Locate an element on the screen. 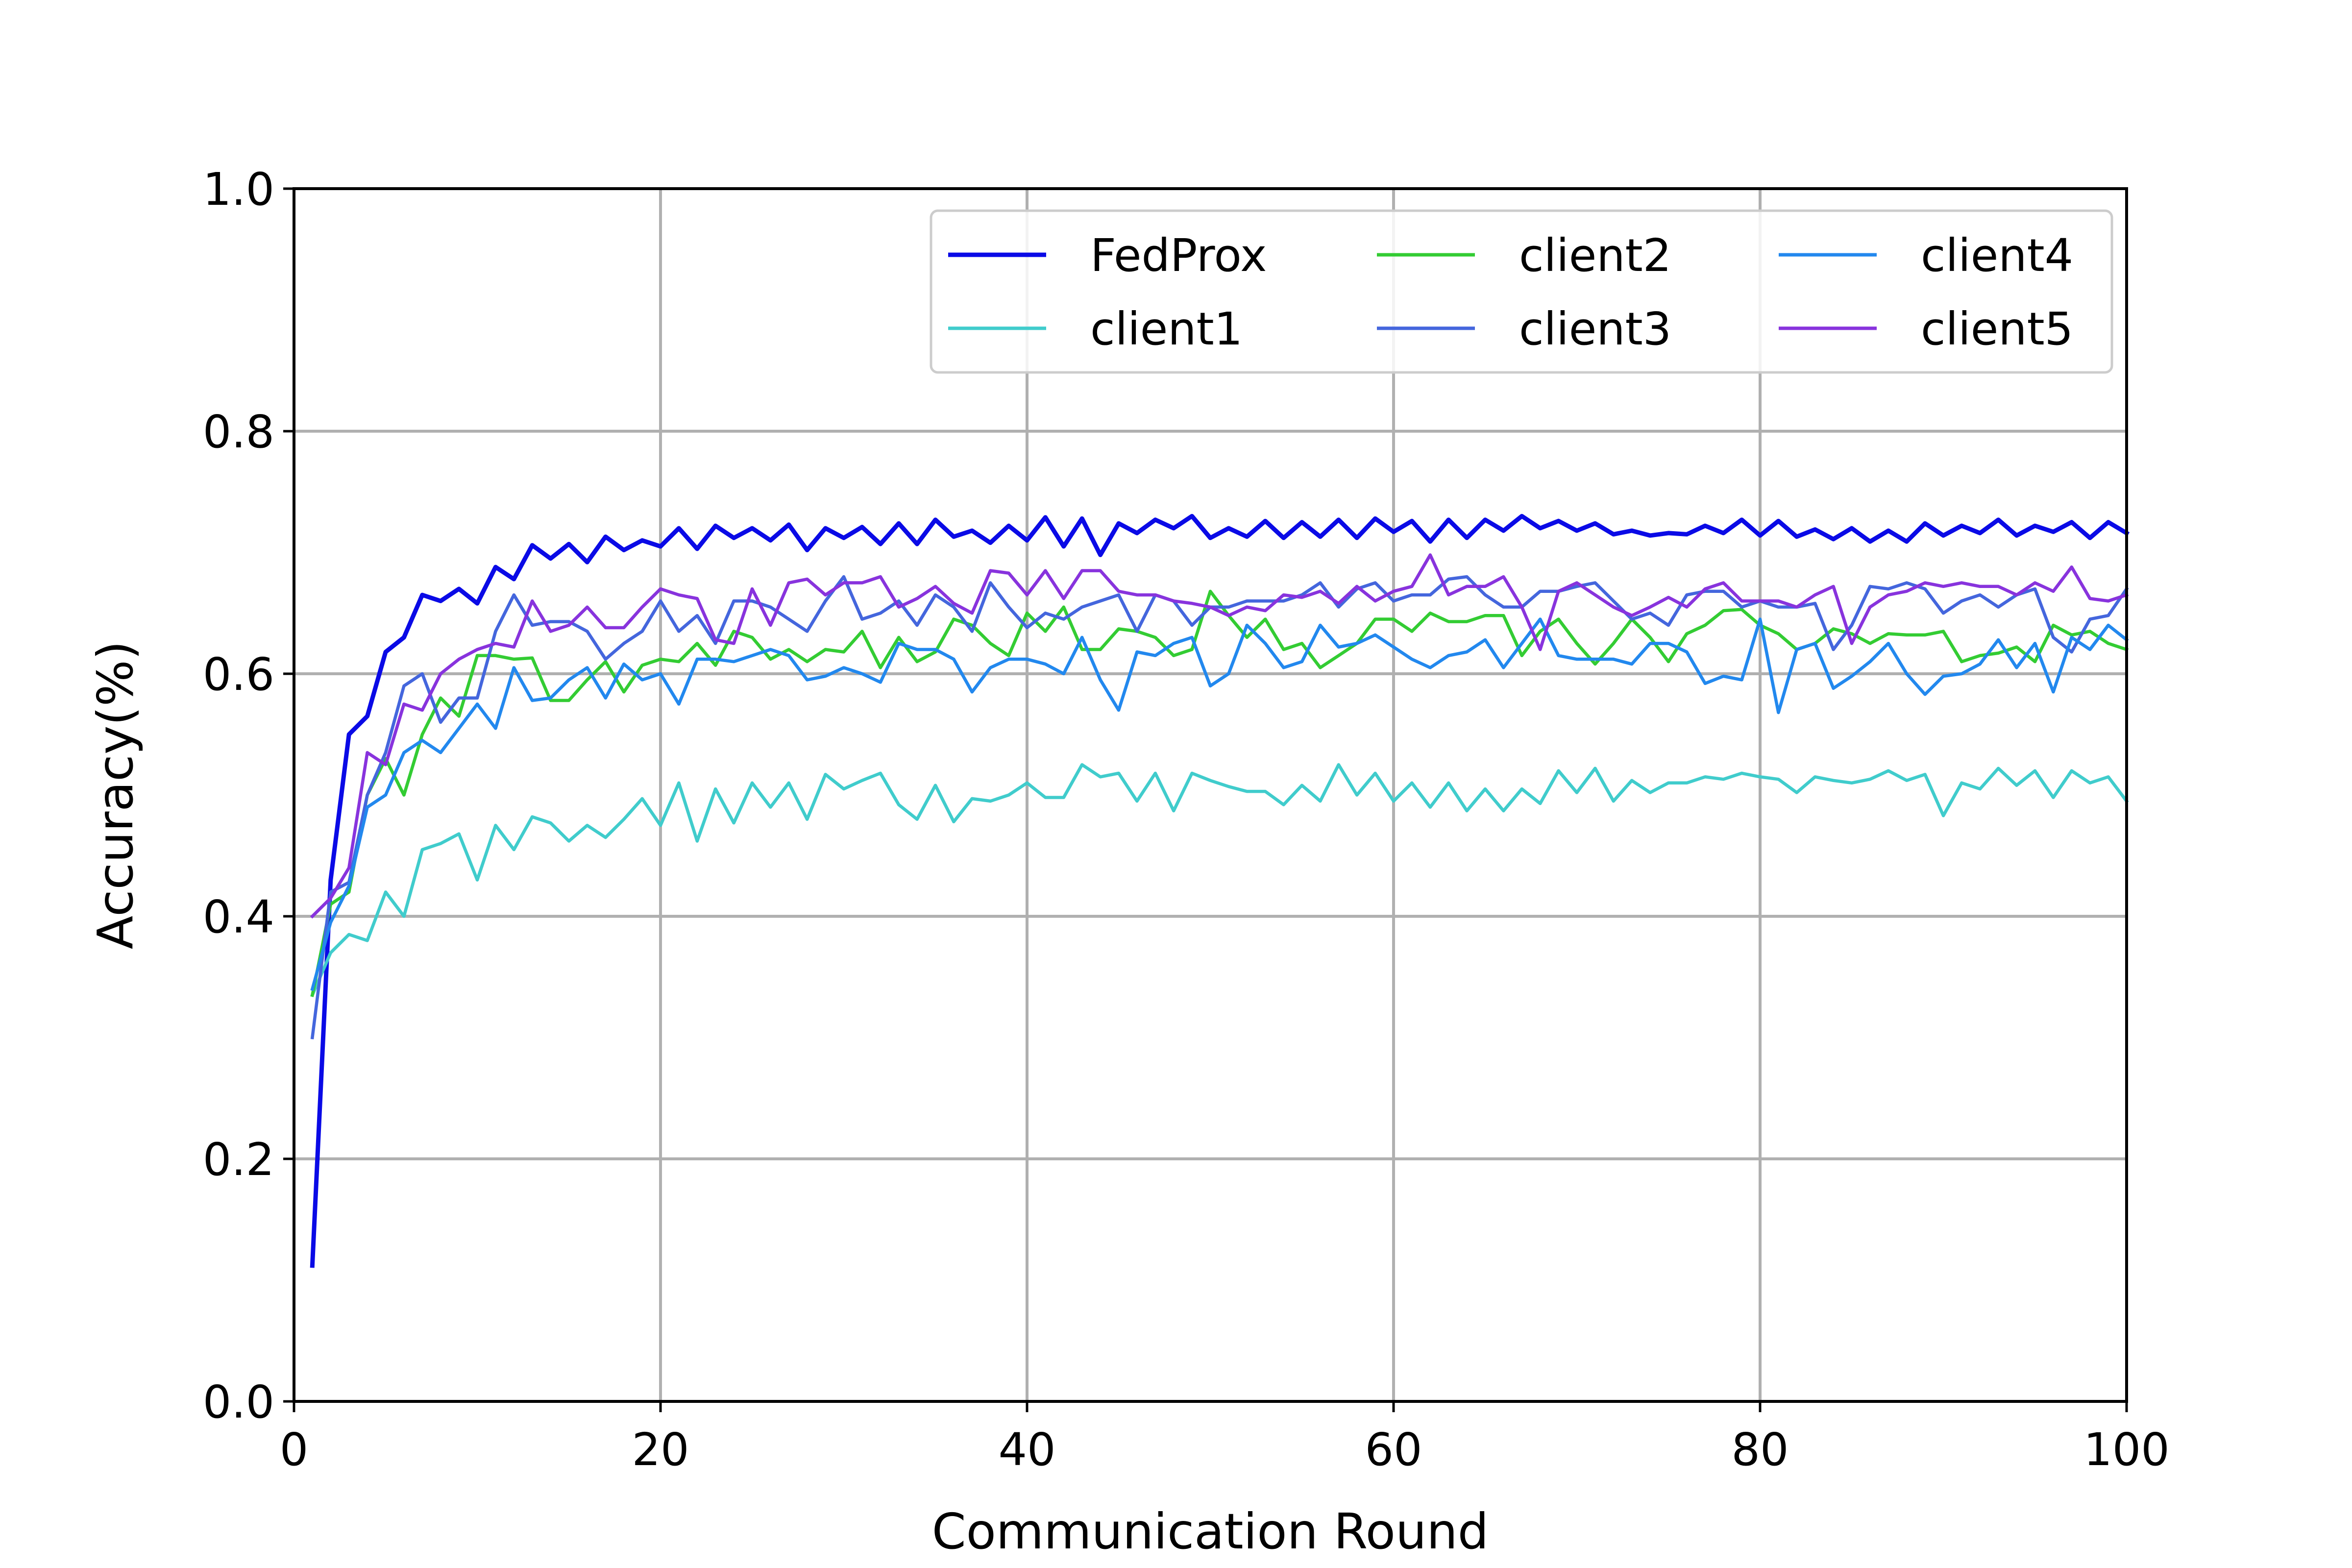  x-tick-label: 40 is located at coordinates (1026, 1449).